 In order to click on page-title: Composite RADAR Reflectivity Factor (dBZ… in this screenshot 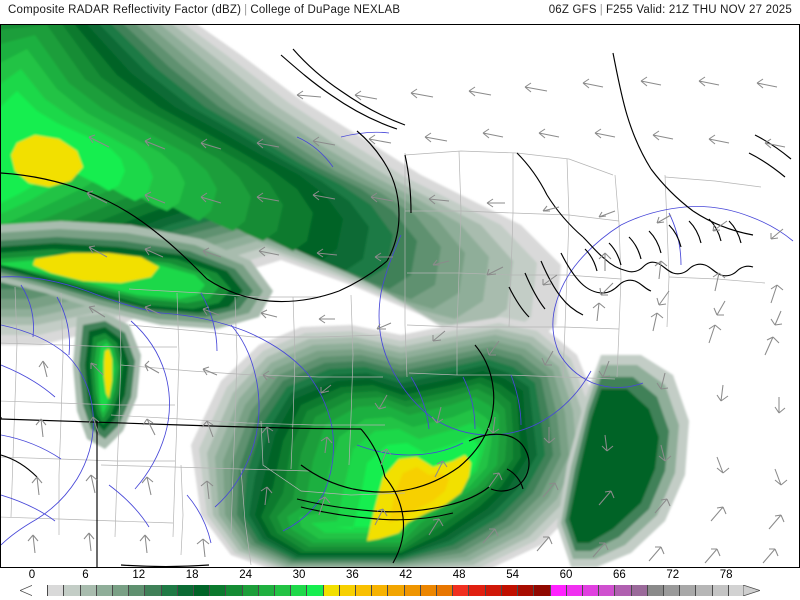, I will do `click(125, 10)`.